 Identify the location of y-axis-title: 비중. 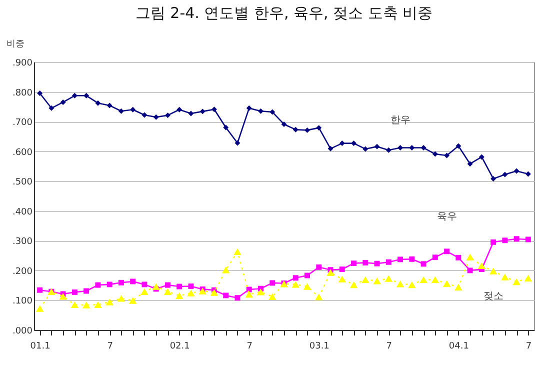
(15, 45).